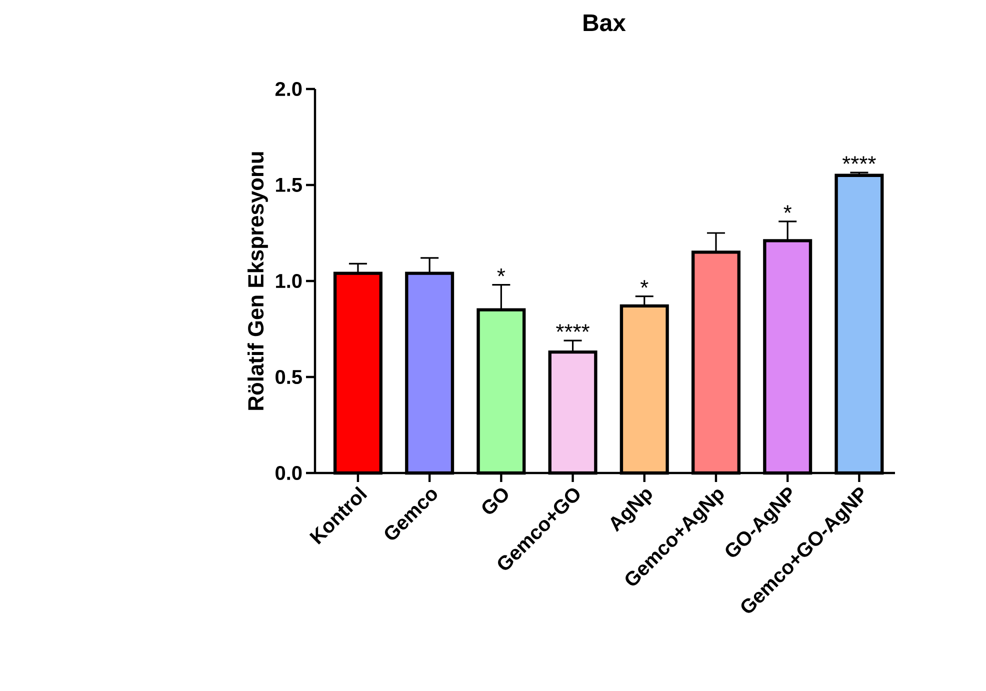 This screenshot has height=691, width=986. I want to click on chart-title: Bax, so click(605, 23).